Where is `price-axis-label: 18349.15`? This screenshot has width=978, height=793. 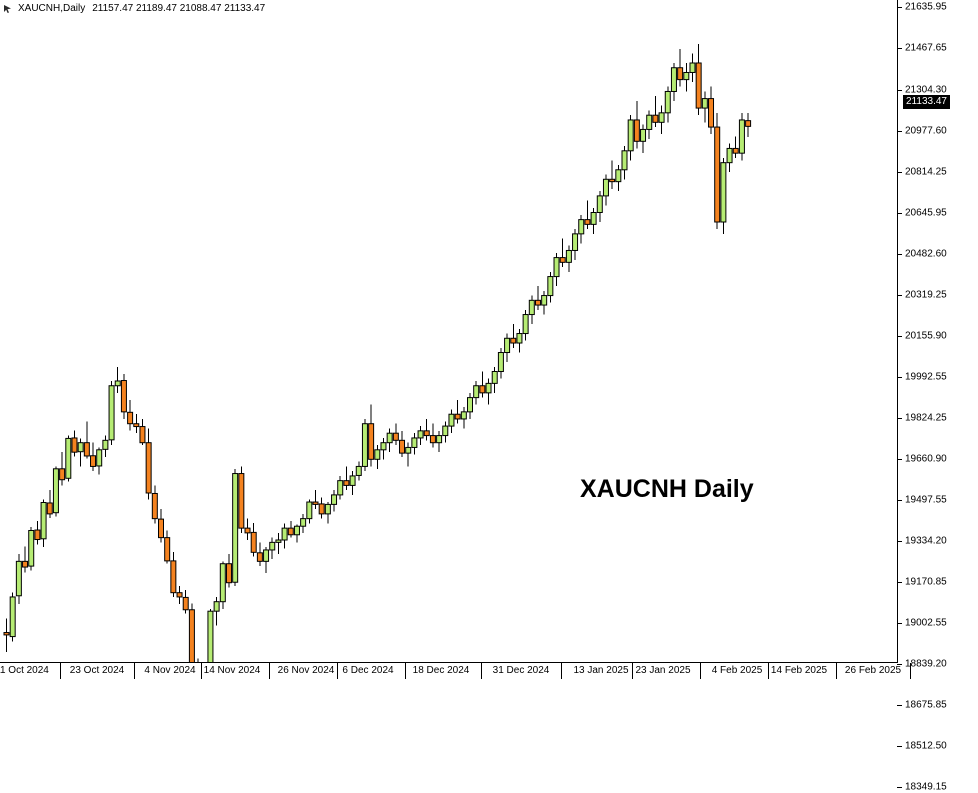 price-axis-label: 18349.15 is located at coordinates (926, 787).